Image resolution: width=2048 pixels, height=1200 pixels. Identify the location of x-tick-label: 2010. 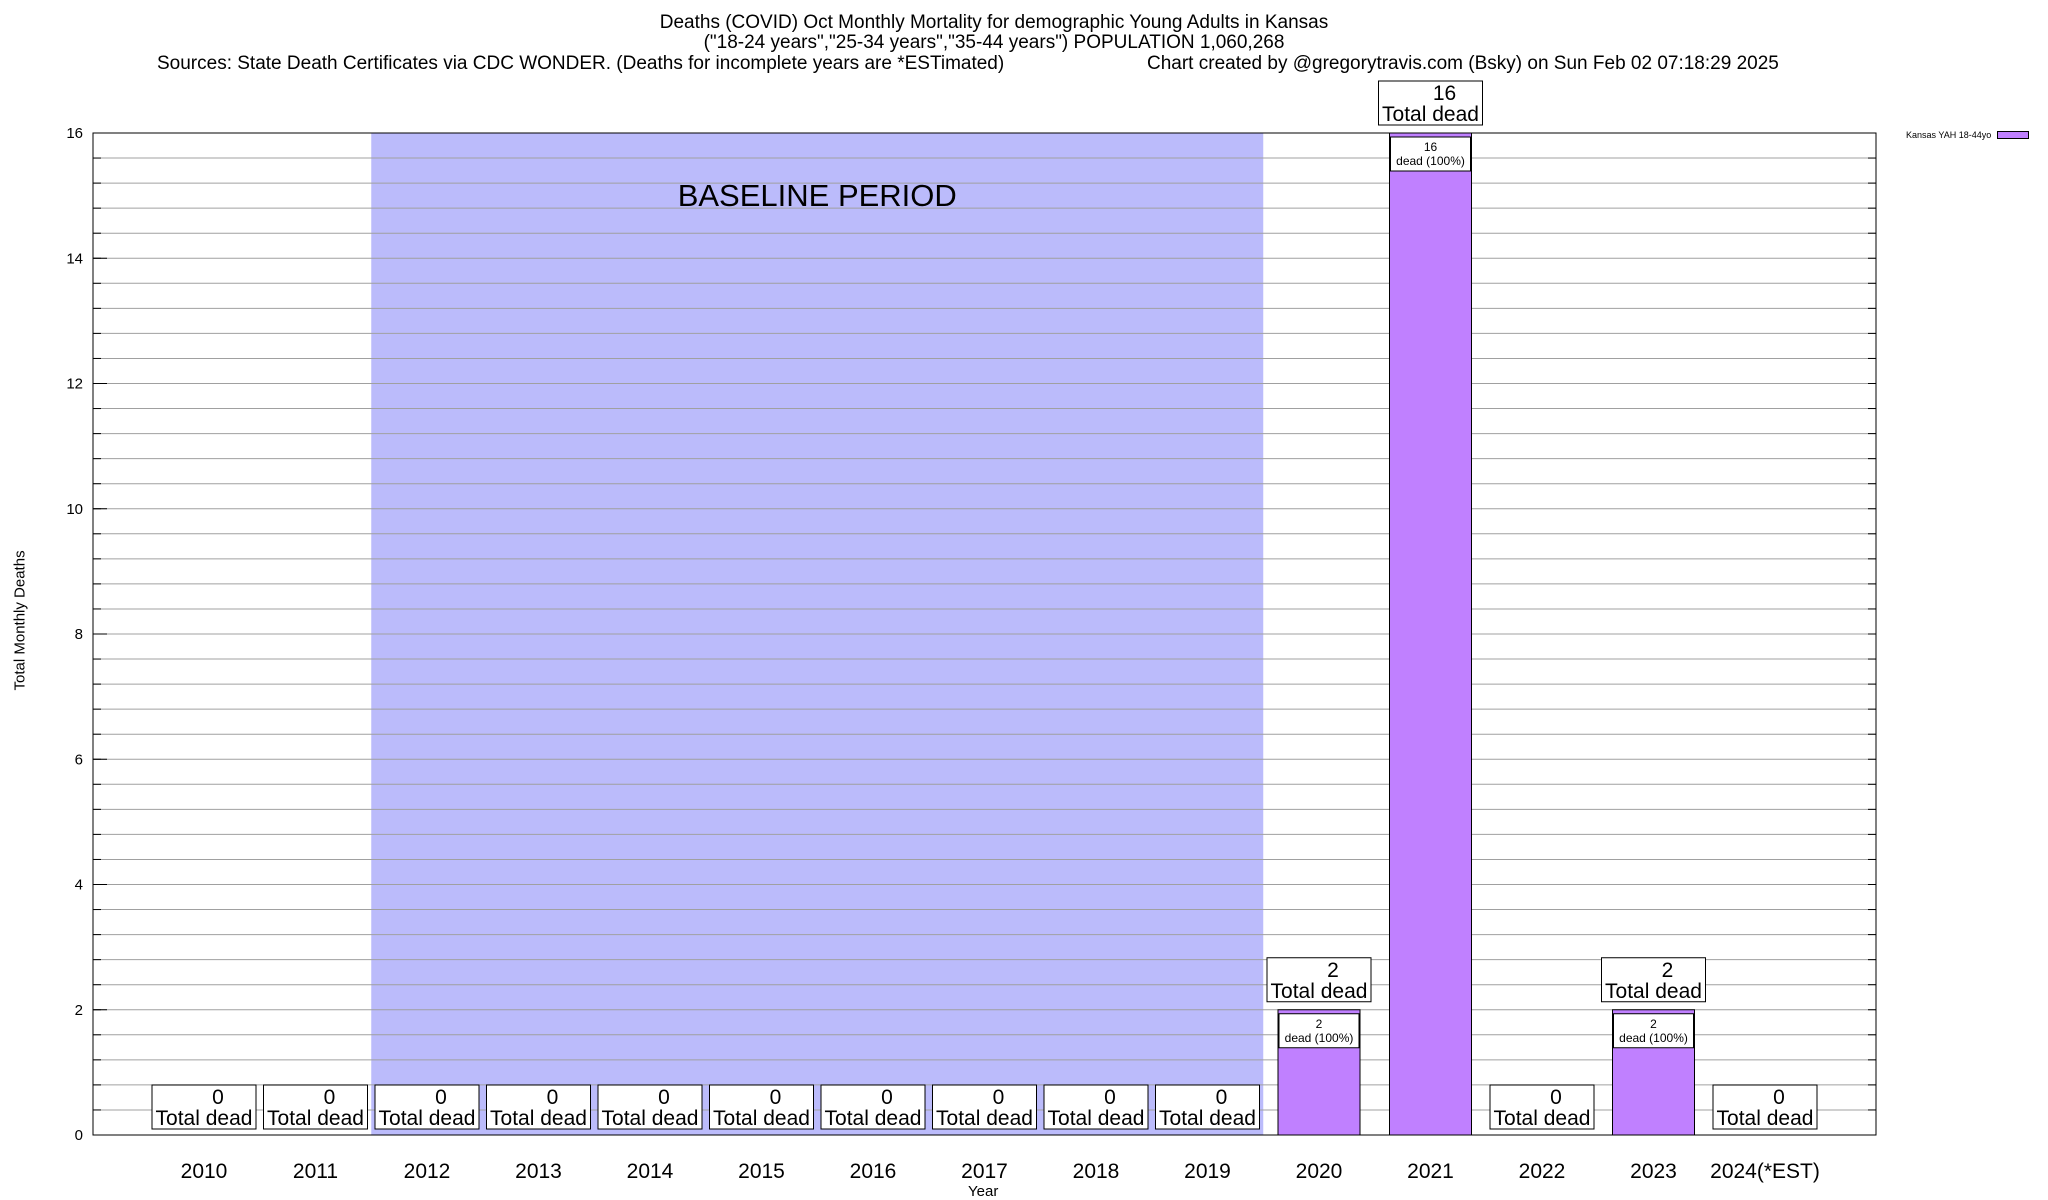
(204, 1171).